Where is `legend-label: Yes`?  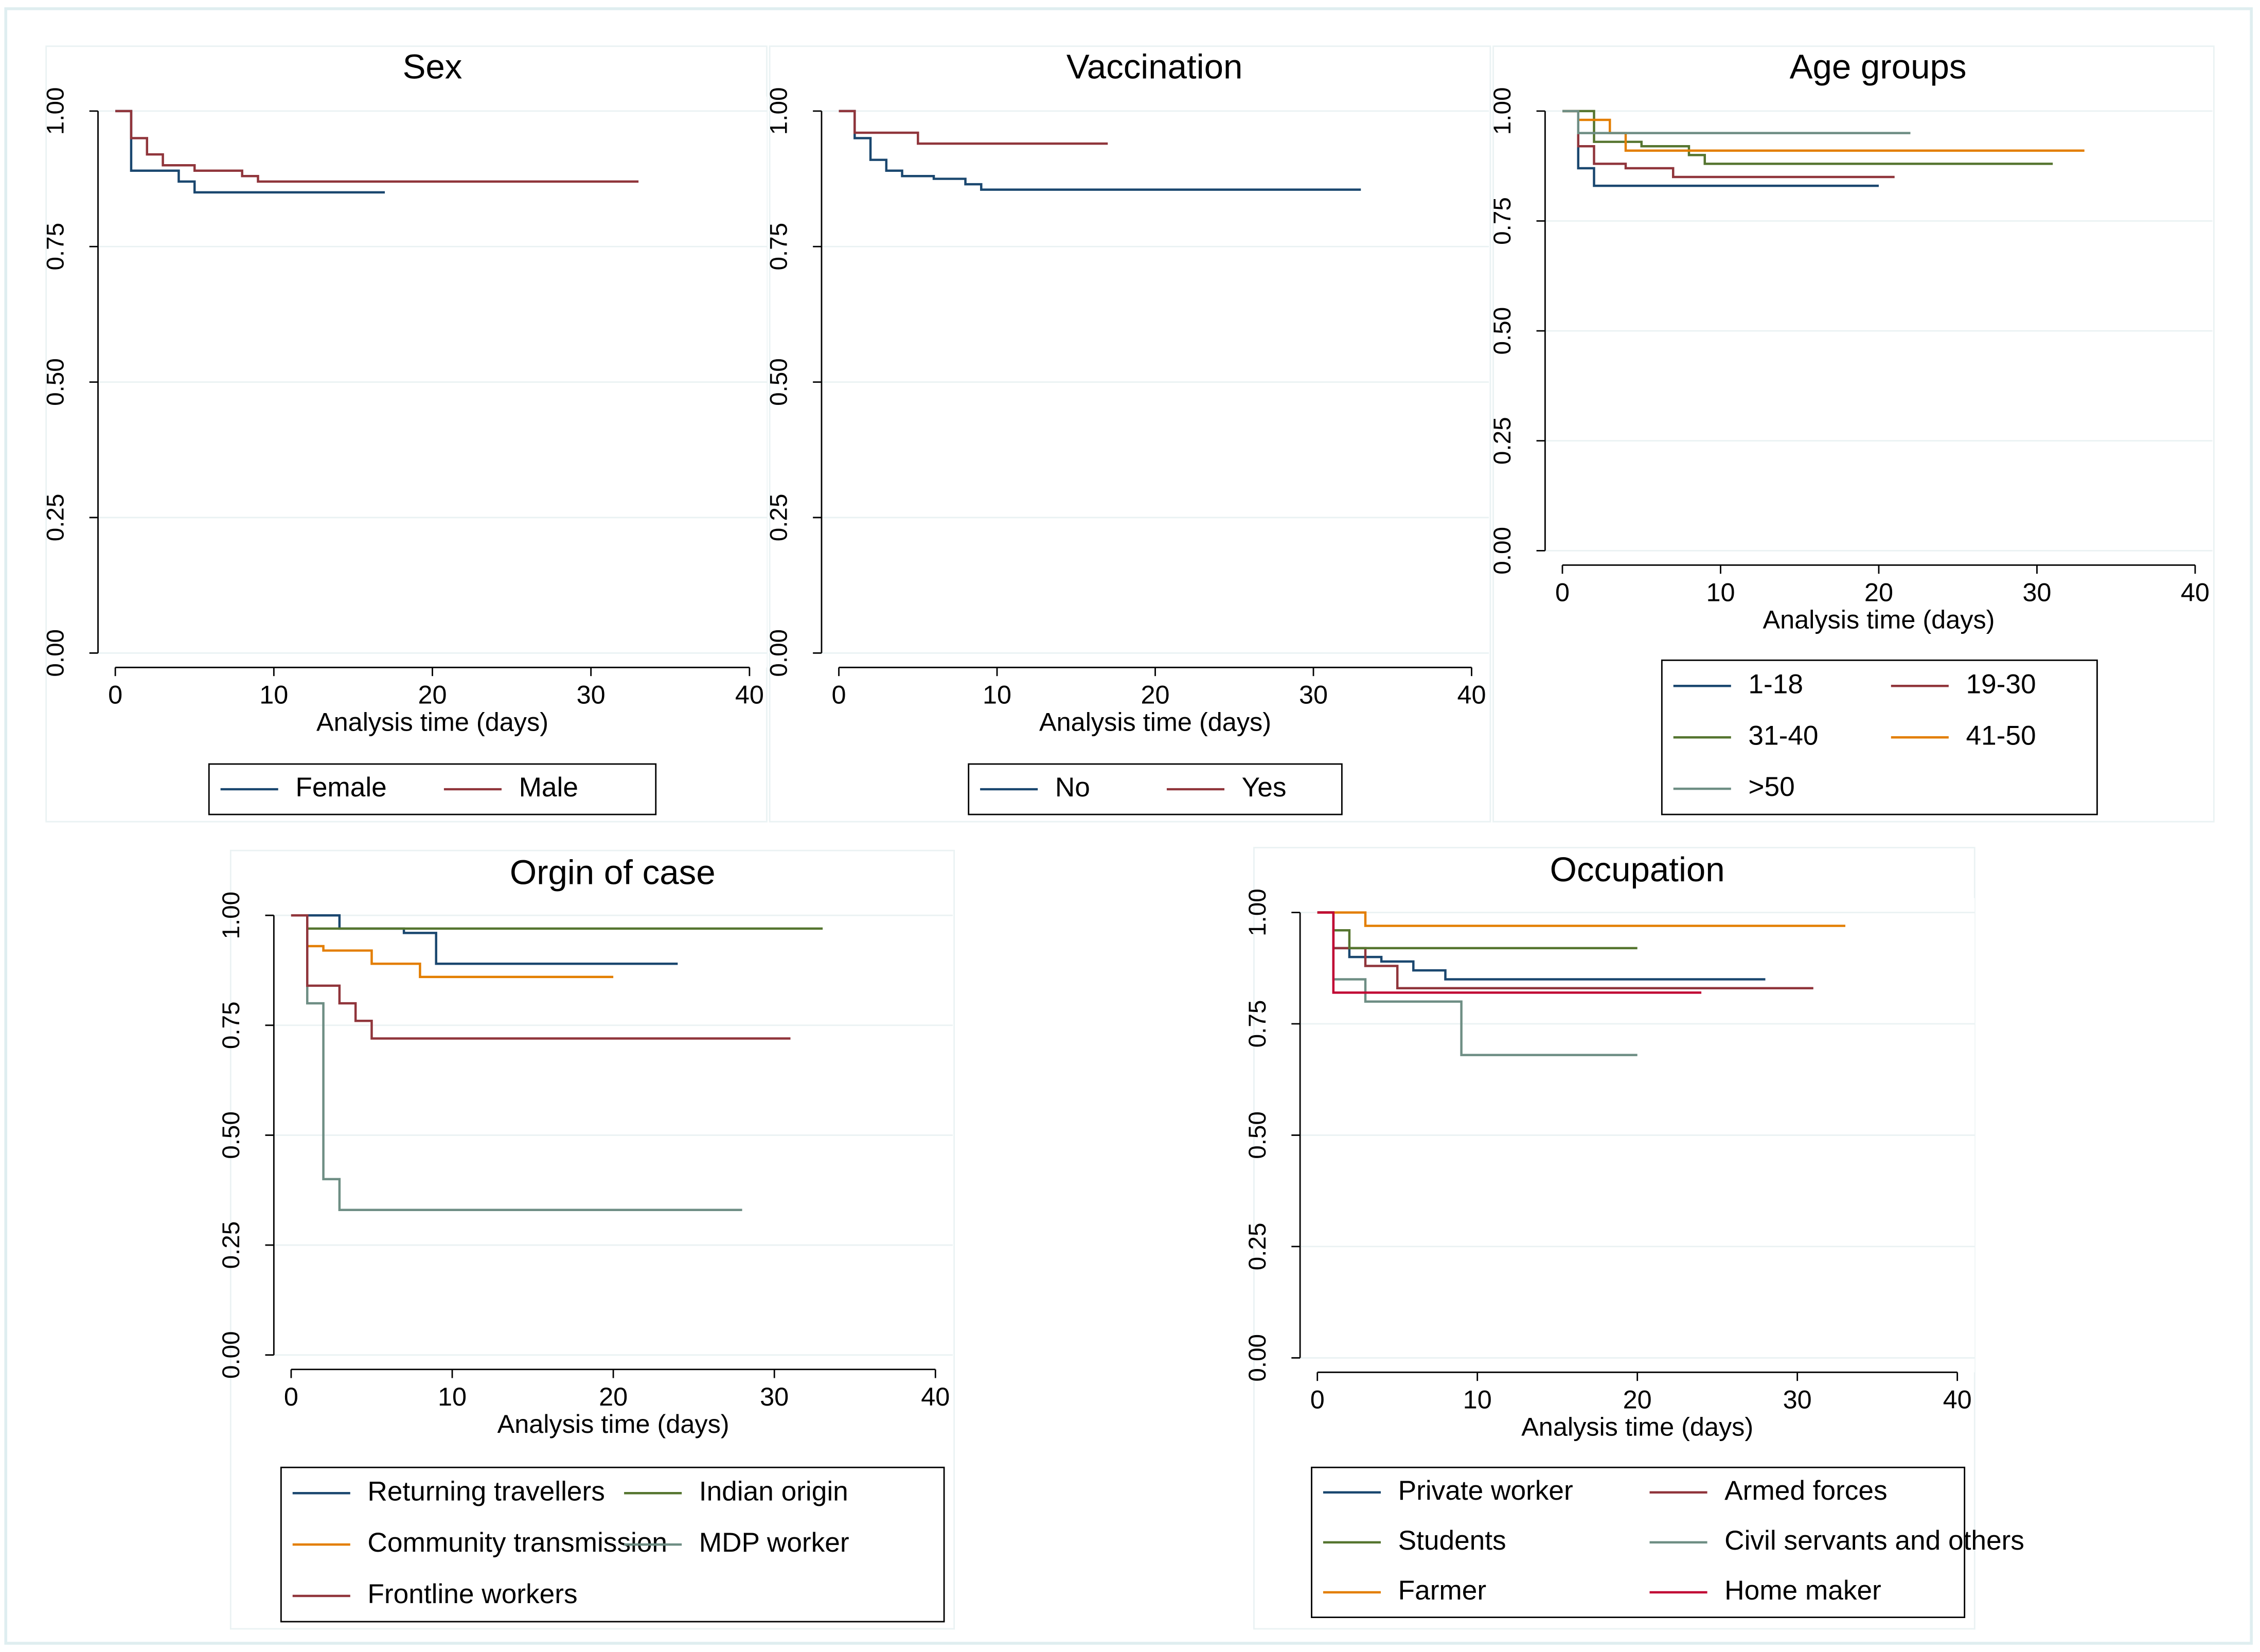
legend-label: Yes is located at coordinates (1265, 787).